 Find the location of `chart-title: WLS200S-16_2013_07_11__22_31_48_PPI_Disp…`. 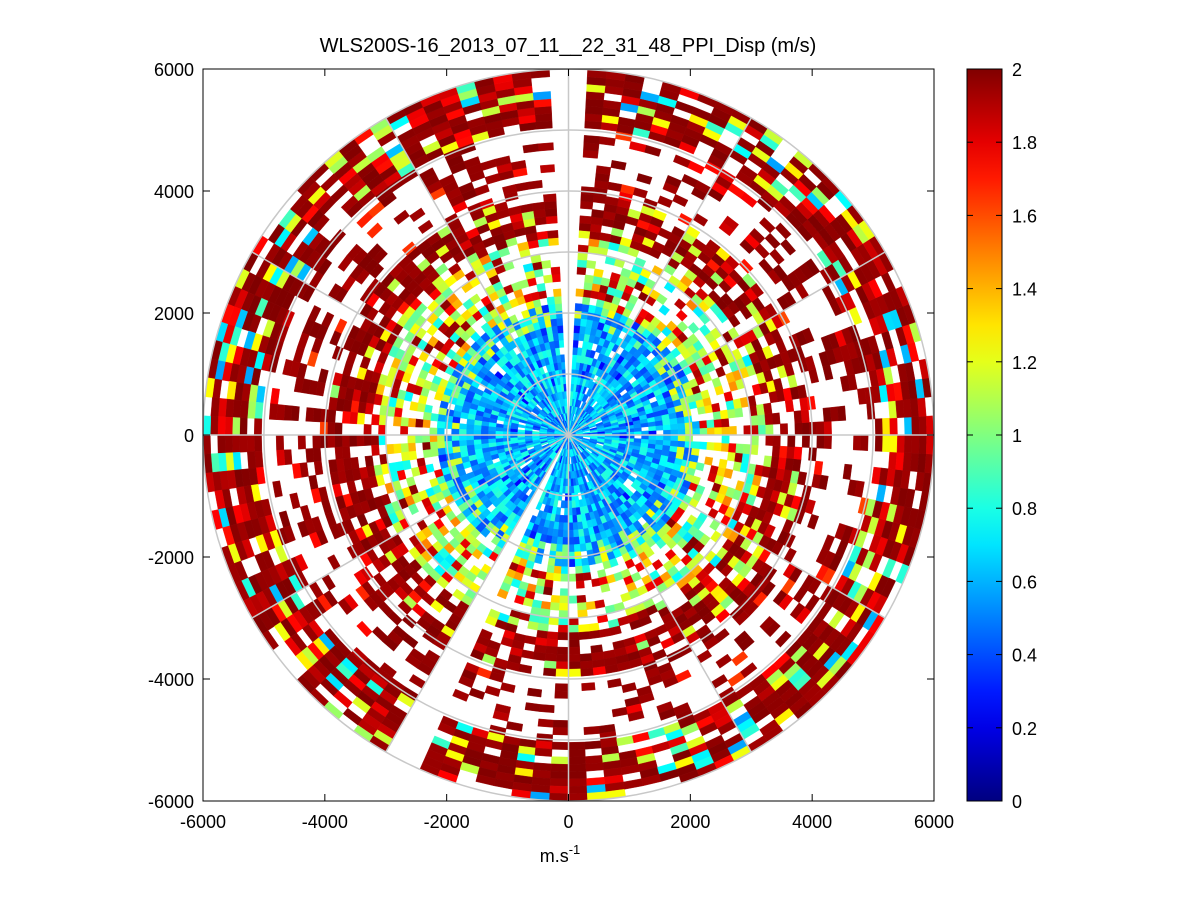

chart-title: WLS200S-16_2013_07_11__22_31_48_PPI_Disp… is located at coordinates (568, 46).